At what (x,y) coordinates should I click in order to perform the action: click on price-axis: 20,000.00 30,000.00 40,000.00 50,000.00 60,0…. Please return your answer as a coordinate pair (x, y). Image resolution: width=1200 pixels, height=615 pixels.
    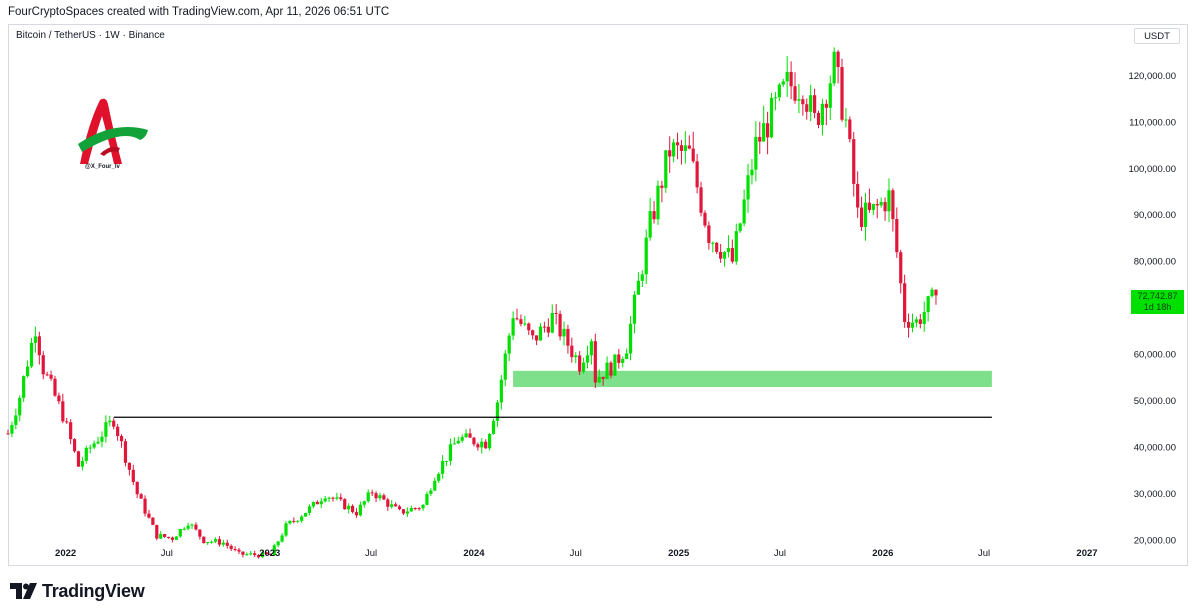
    Looking at the image, I should click on (1152, 308).